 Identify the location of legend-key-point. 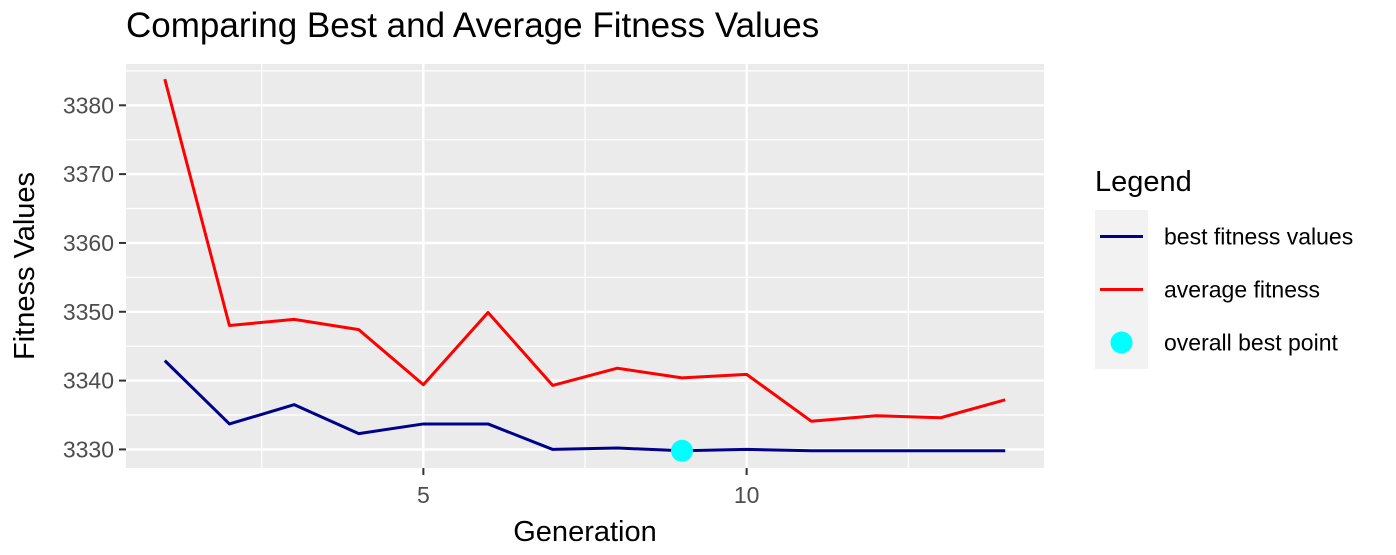
(1121, 342).